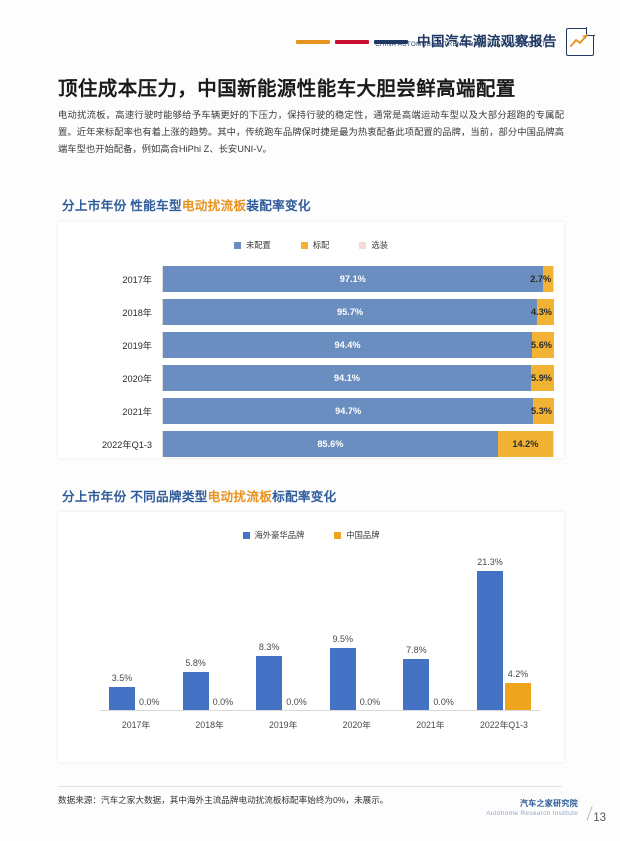 This screenshot has height=841, width=620. What do you see at coordinates (504, 633) in the screenshot?
I see `column-group: 21.3% 4.2%` at bounding box center [504, 633].